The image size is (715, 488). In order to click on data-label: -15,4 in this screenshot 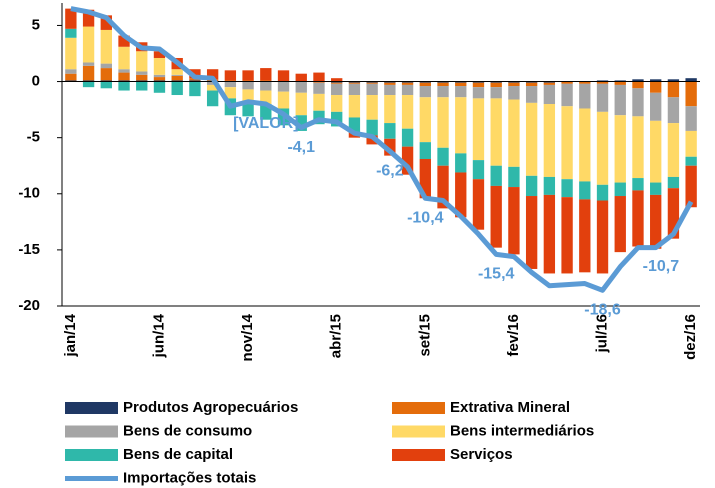, I will do `click(496, 274)`.